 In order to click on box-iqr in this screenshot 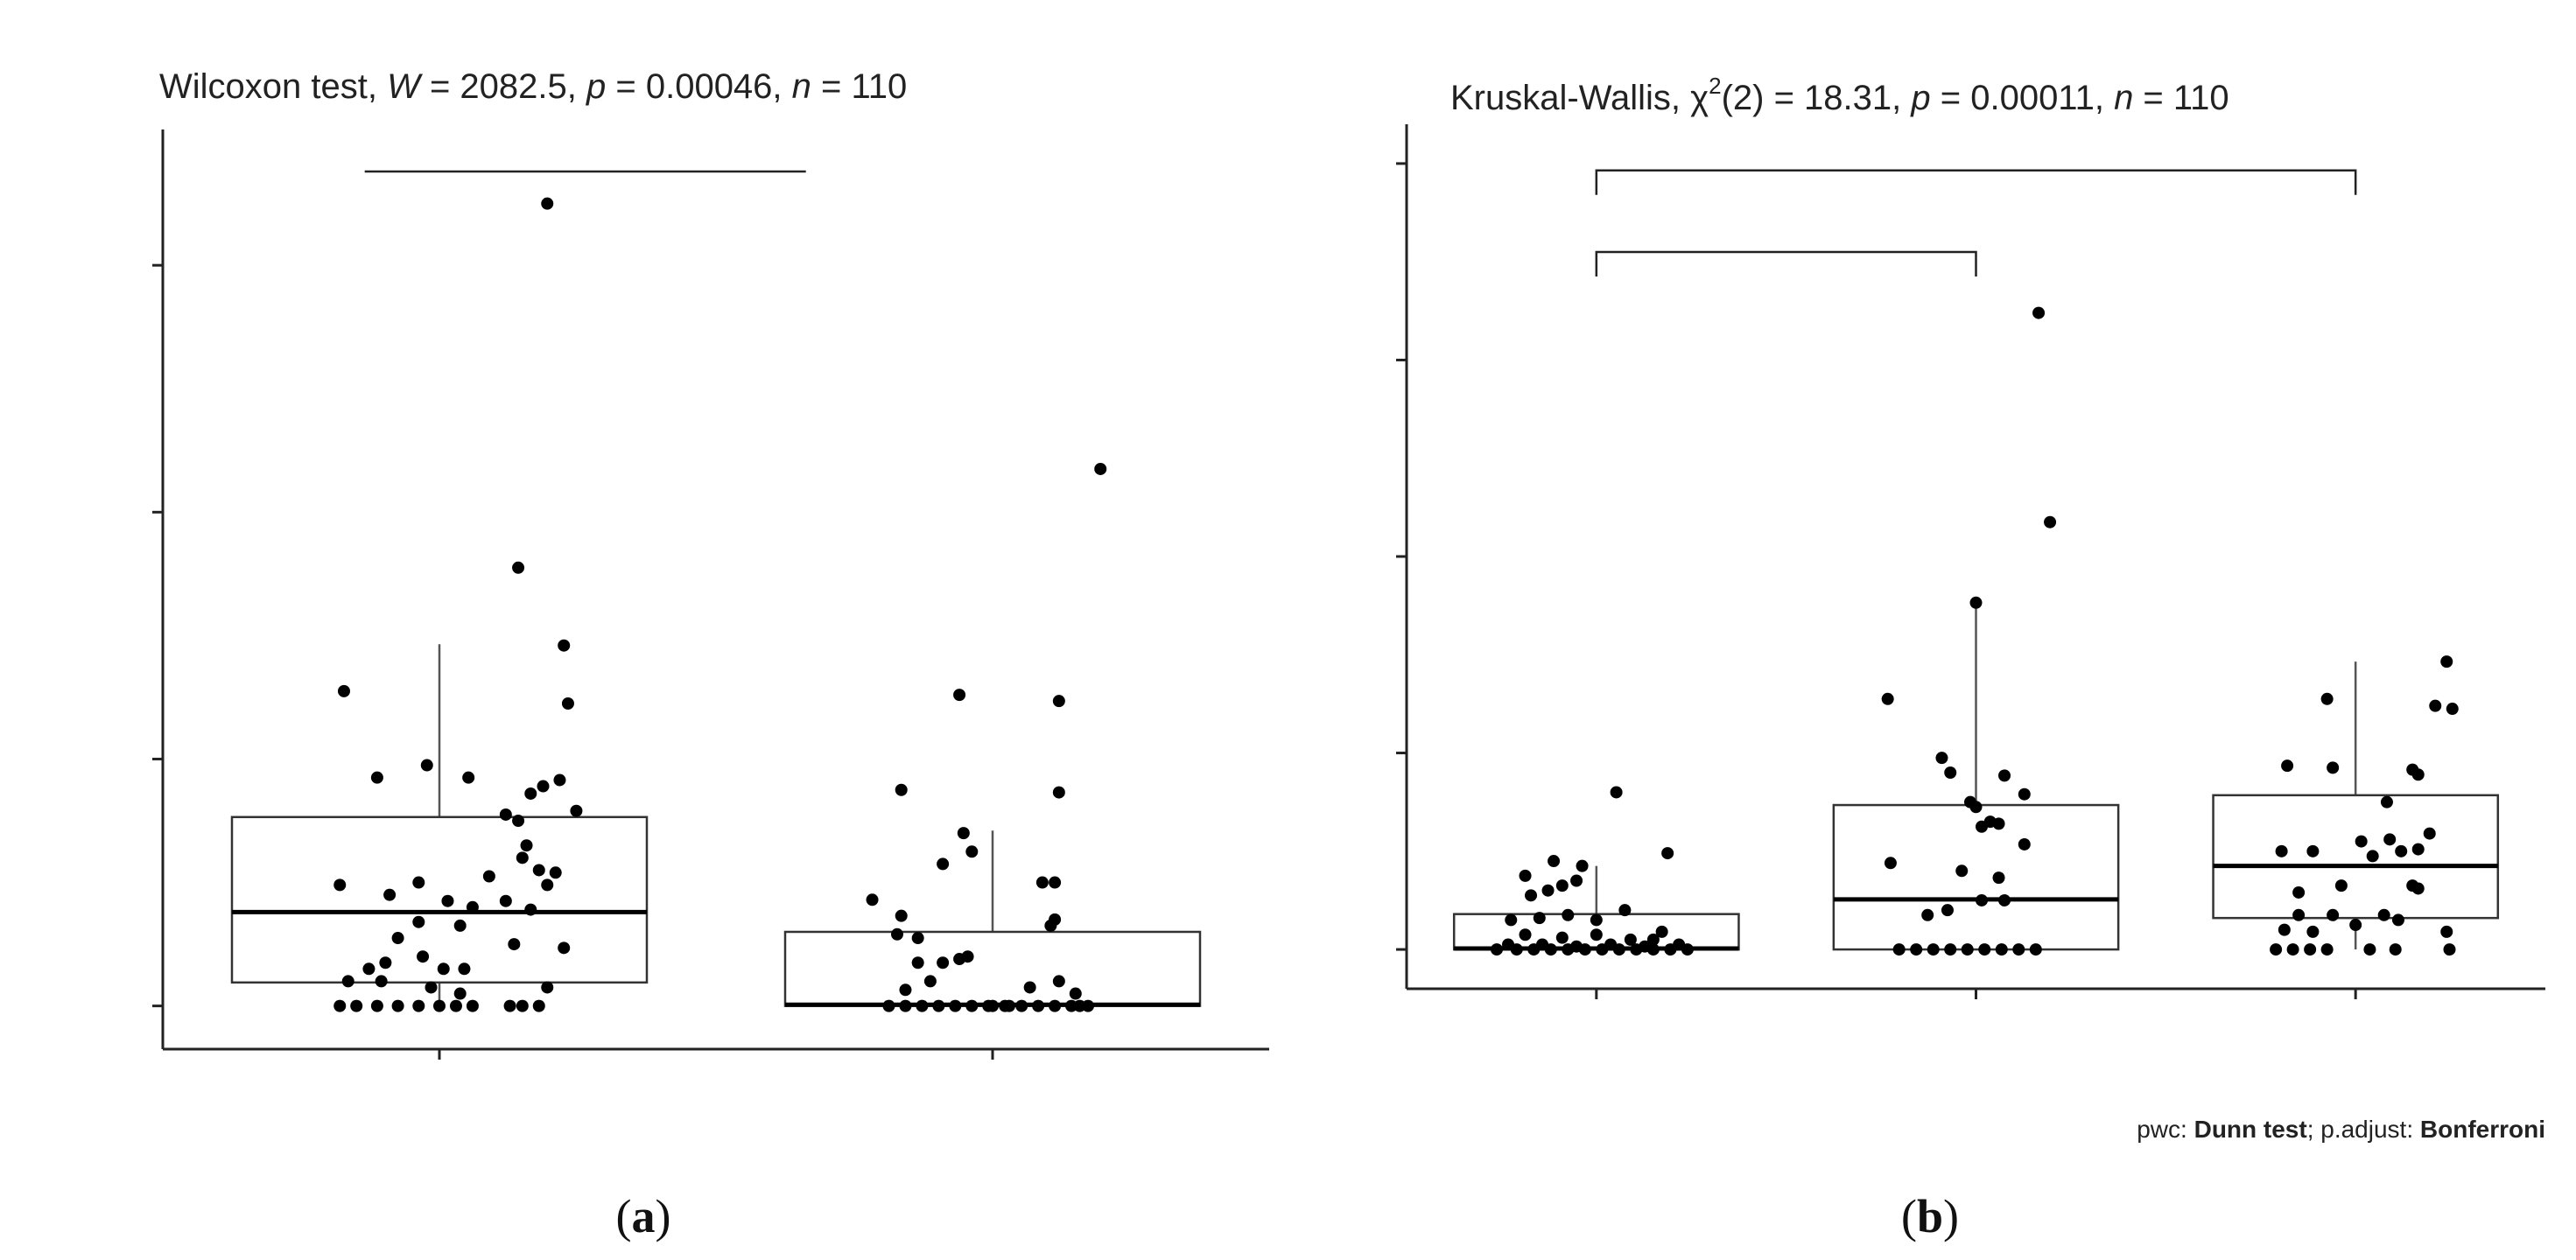, I will do `click(992, 968)`.